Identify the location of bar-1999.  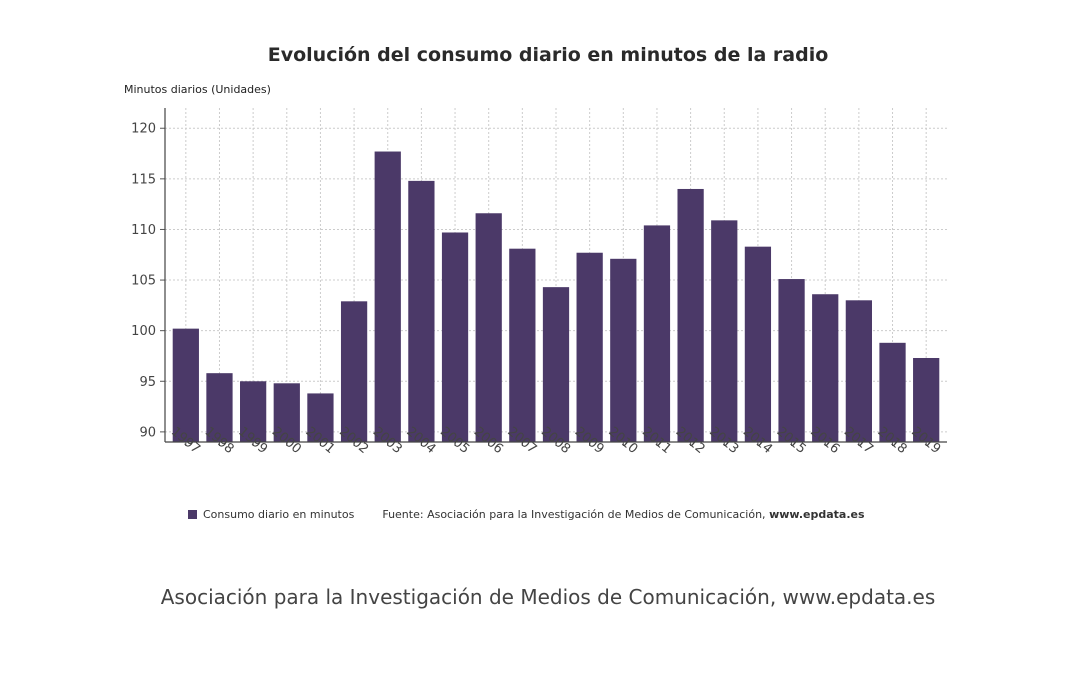
(253, 411).